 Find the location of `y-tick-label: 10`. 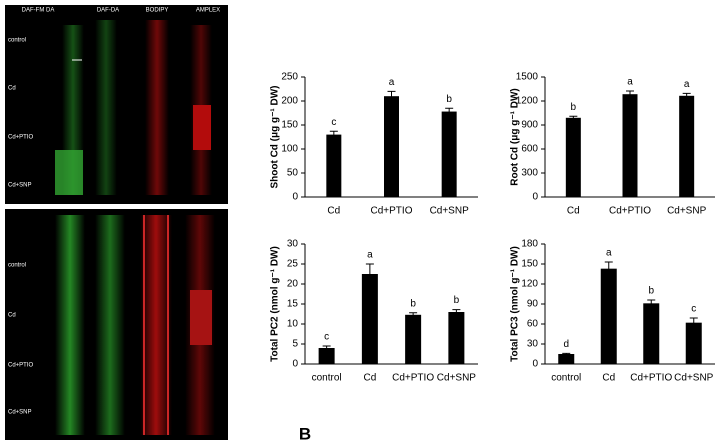

y-tick-label: 10 is located at coordinates (293, 324).